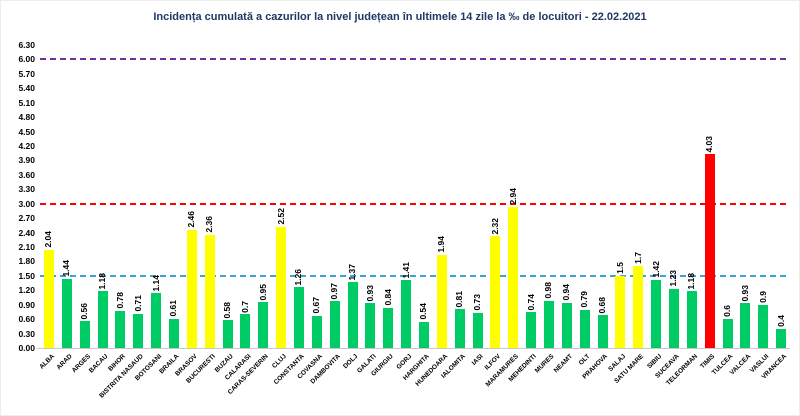 This screenshot has width=800, height=416. I want to click on bar-braila, so click(173, 333).